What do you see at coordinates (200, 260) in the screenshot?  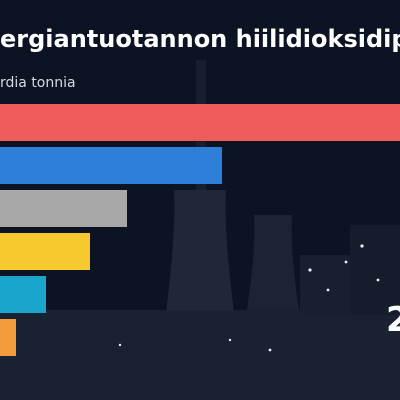 I see `cooling-tower-left` at bounding box center [200, 260].